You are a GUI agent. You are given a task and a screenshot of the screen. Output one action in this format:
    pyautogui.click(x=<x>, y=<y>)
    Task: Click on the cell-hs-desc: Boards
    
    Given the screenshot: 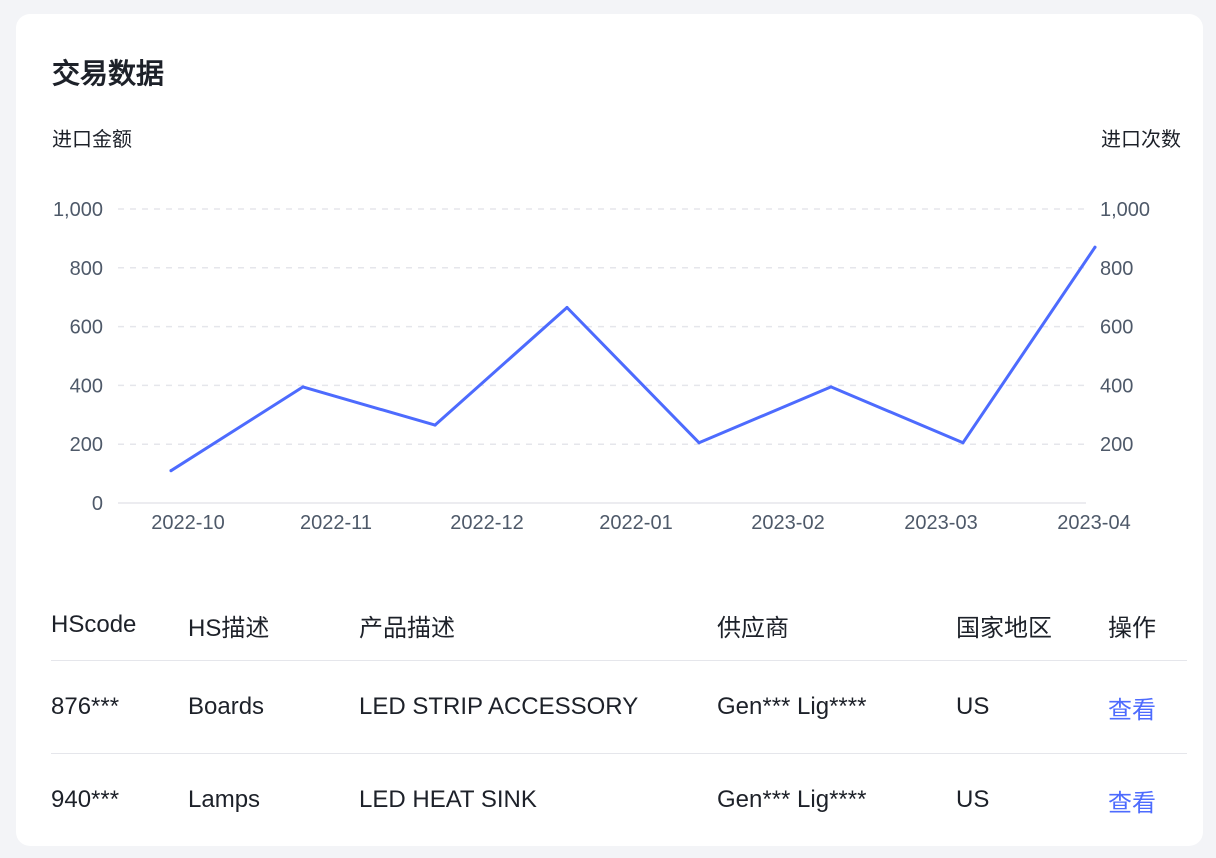 What is the action you would take?
    pyautogui.click(x=226, y=706)
    